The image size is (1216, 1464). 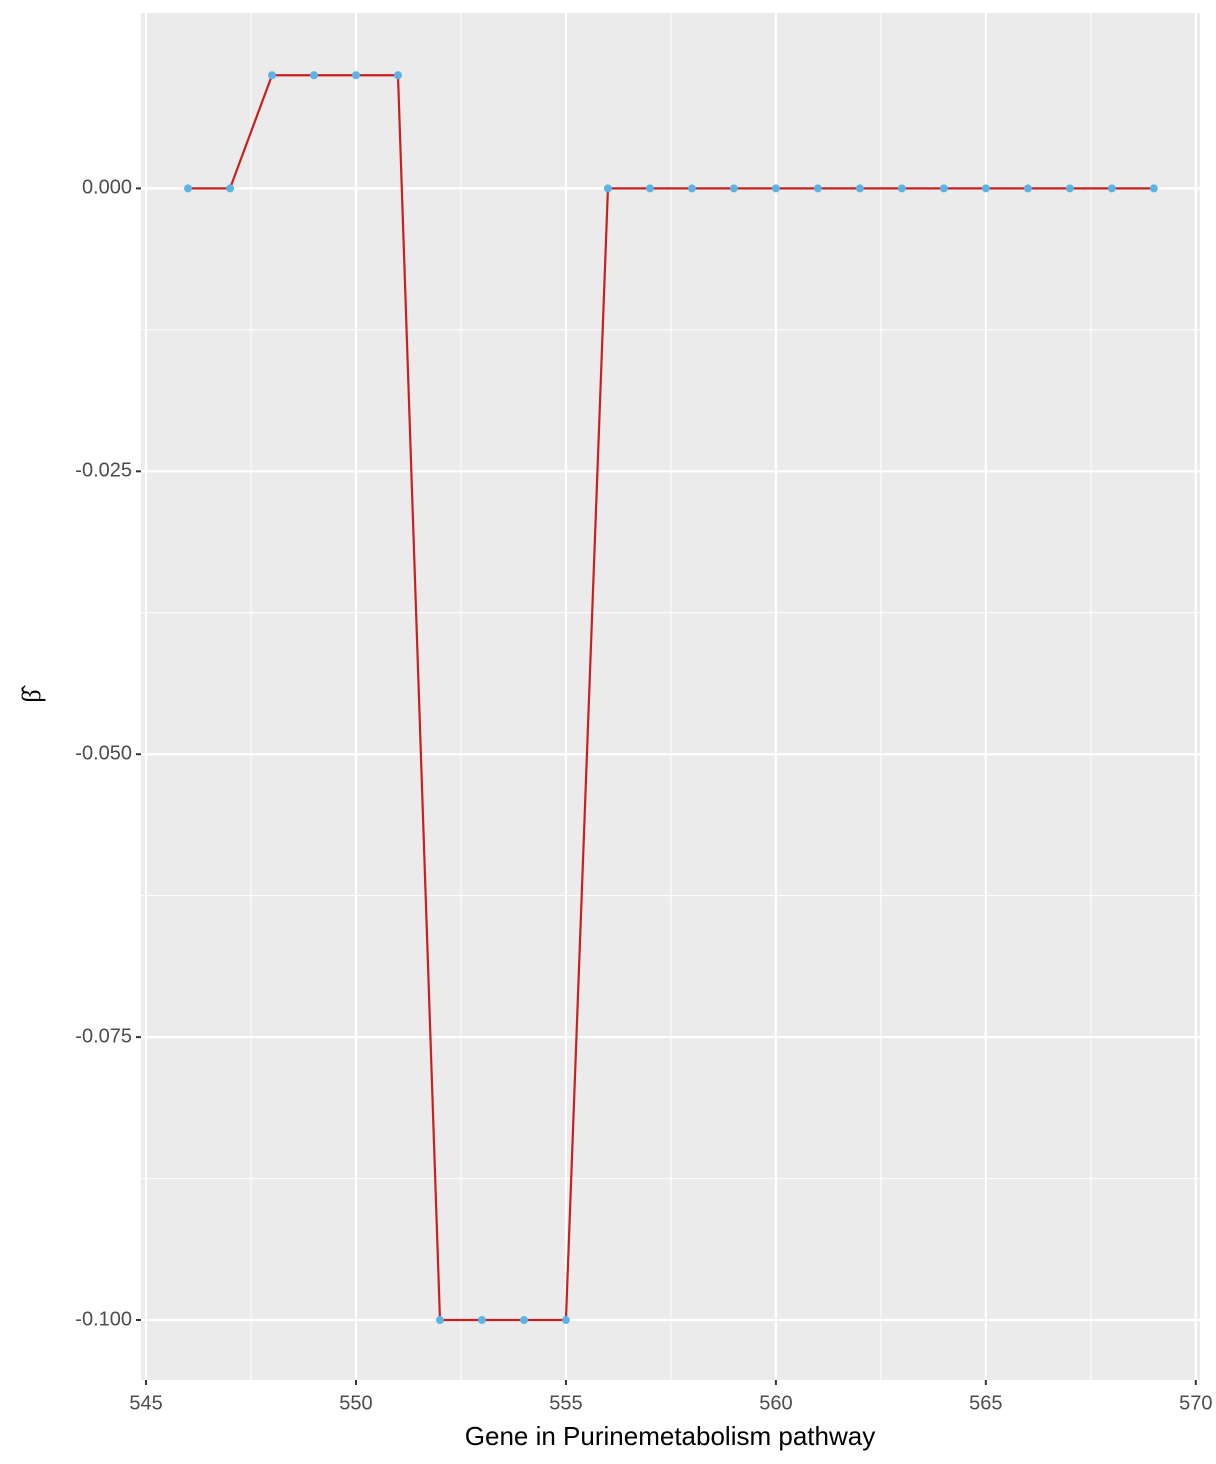 What do you see at coordinates (107, 188) in the screenshot?
I see `y-tick-label: 0.000` at bounding box center [107, 188].